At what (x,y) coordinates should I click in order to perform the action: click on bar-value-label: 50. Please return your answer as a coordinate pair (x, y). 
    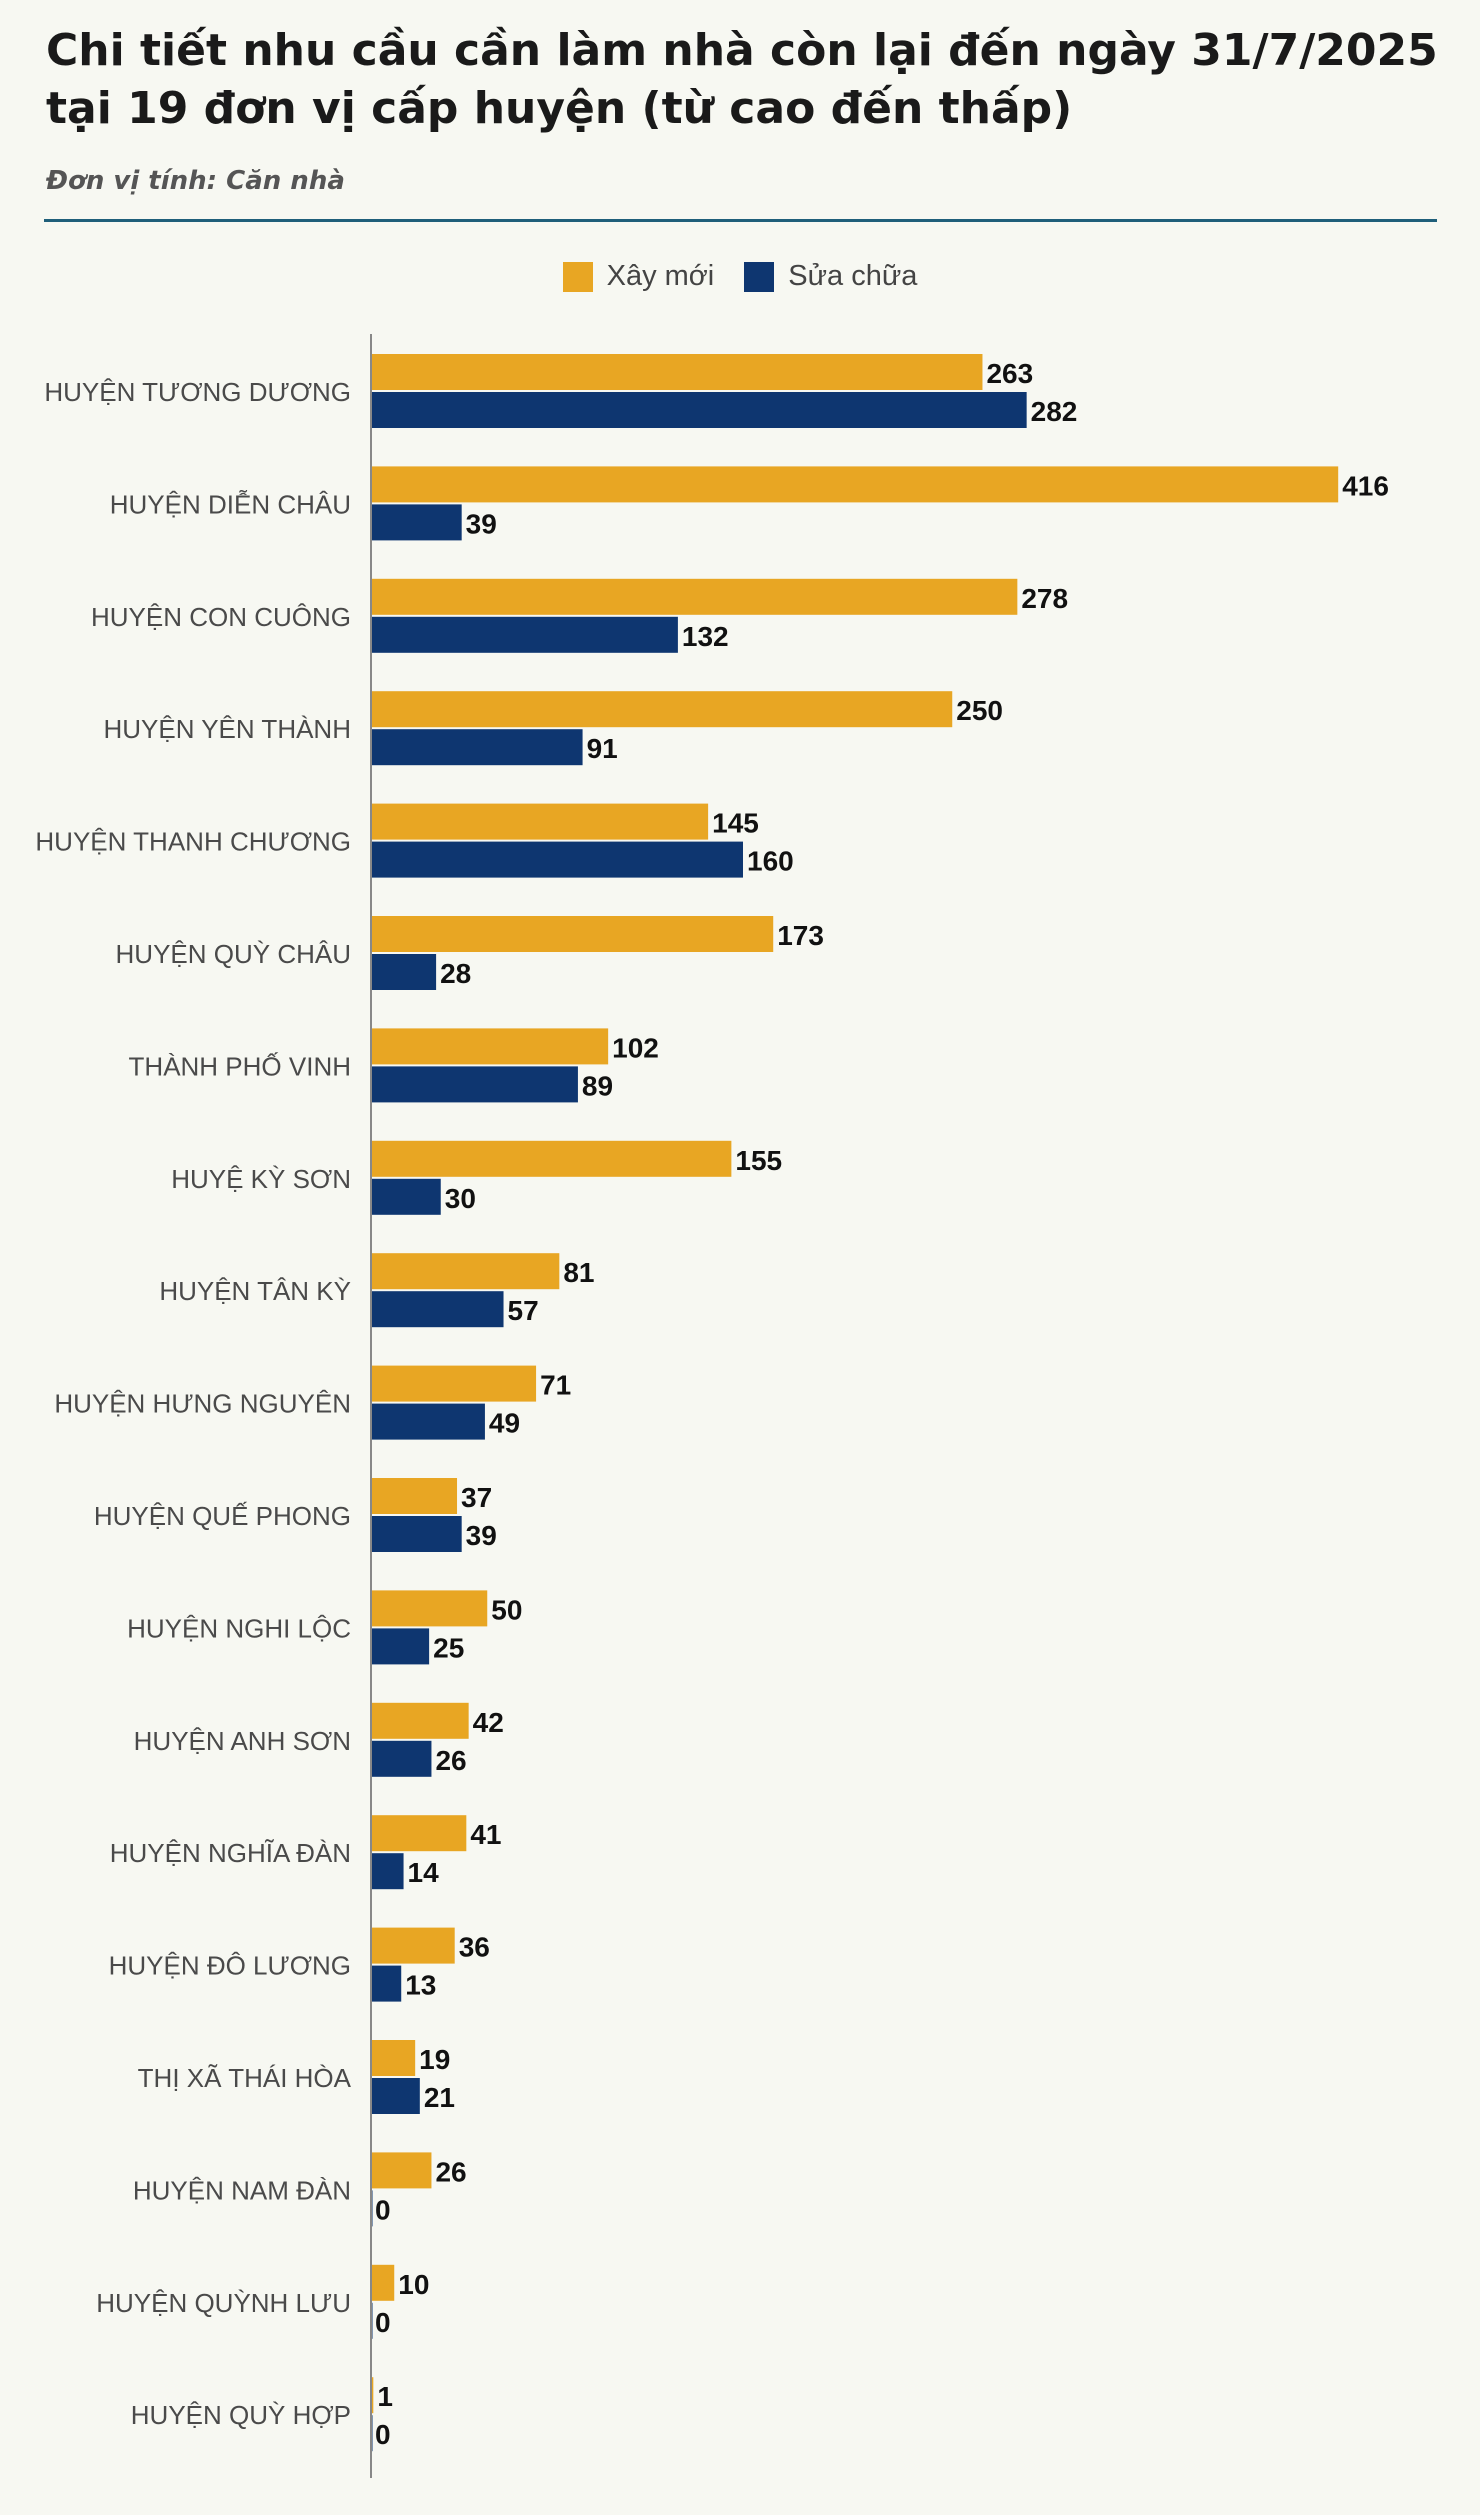
    Looking at the image, I should click on (506, 1609).